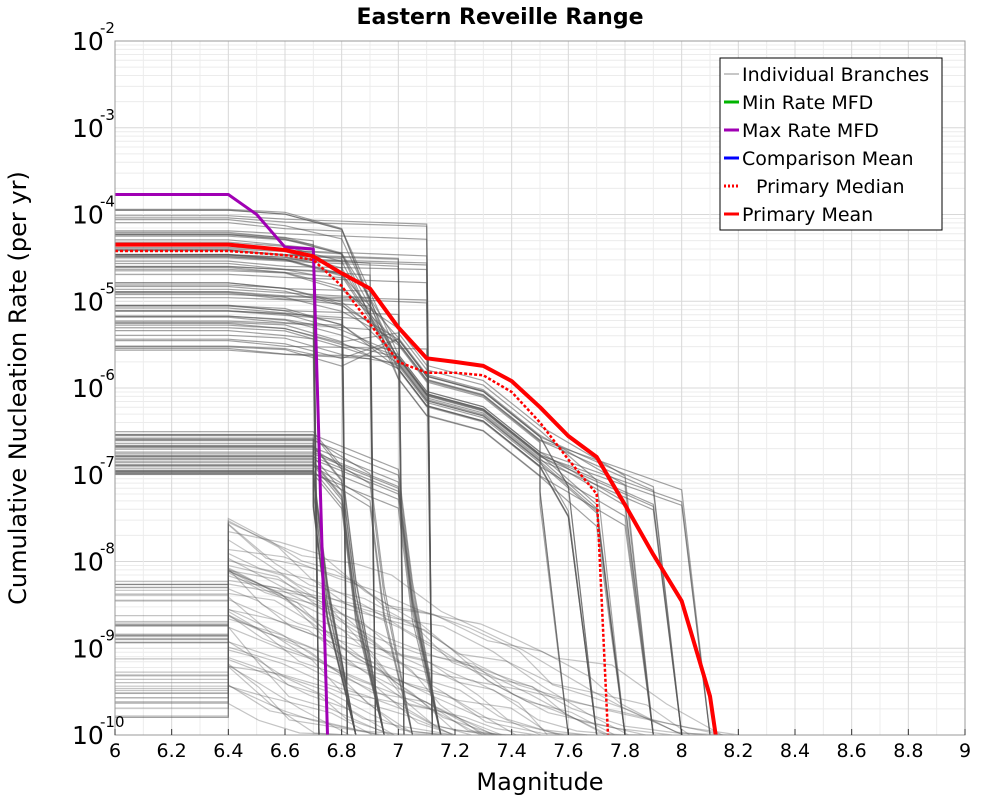  I want to click on x-tick-label: 6, so click(115, 751).